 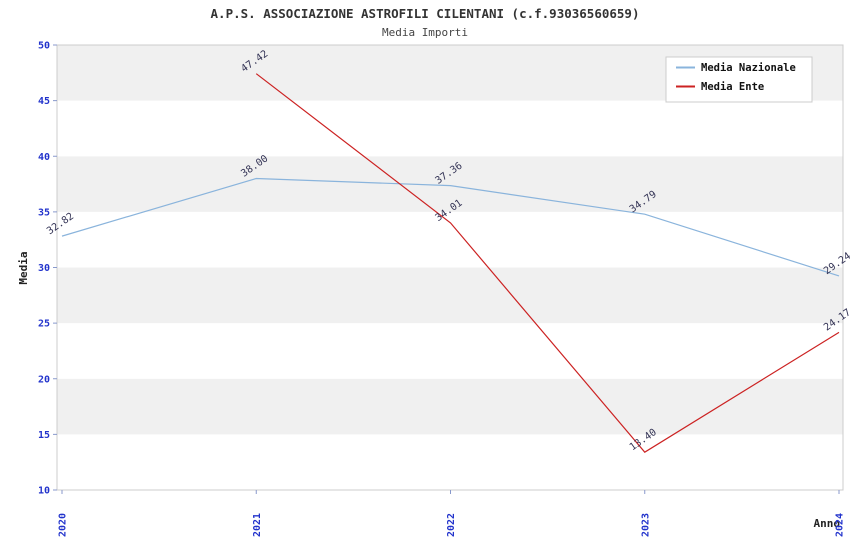 What do you see at coordinates (23, 267) in the screenshot?
I see `y-axis-title: Media` at bounding box center [23, 267].